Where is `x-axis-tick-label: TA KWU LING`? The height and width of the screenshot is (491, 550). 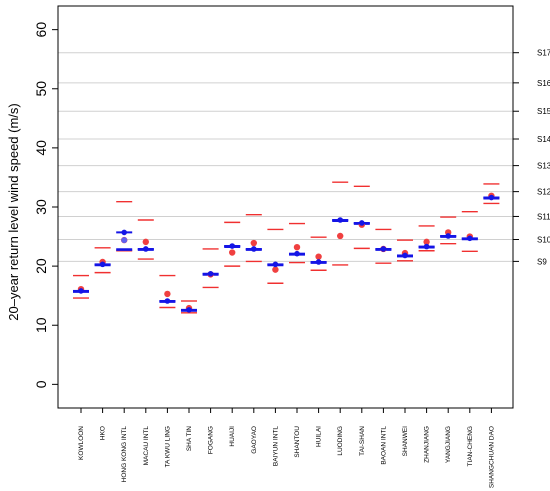
x-axis-tick-label: TA KWU LING is located at coordinates (167, 446).